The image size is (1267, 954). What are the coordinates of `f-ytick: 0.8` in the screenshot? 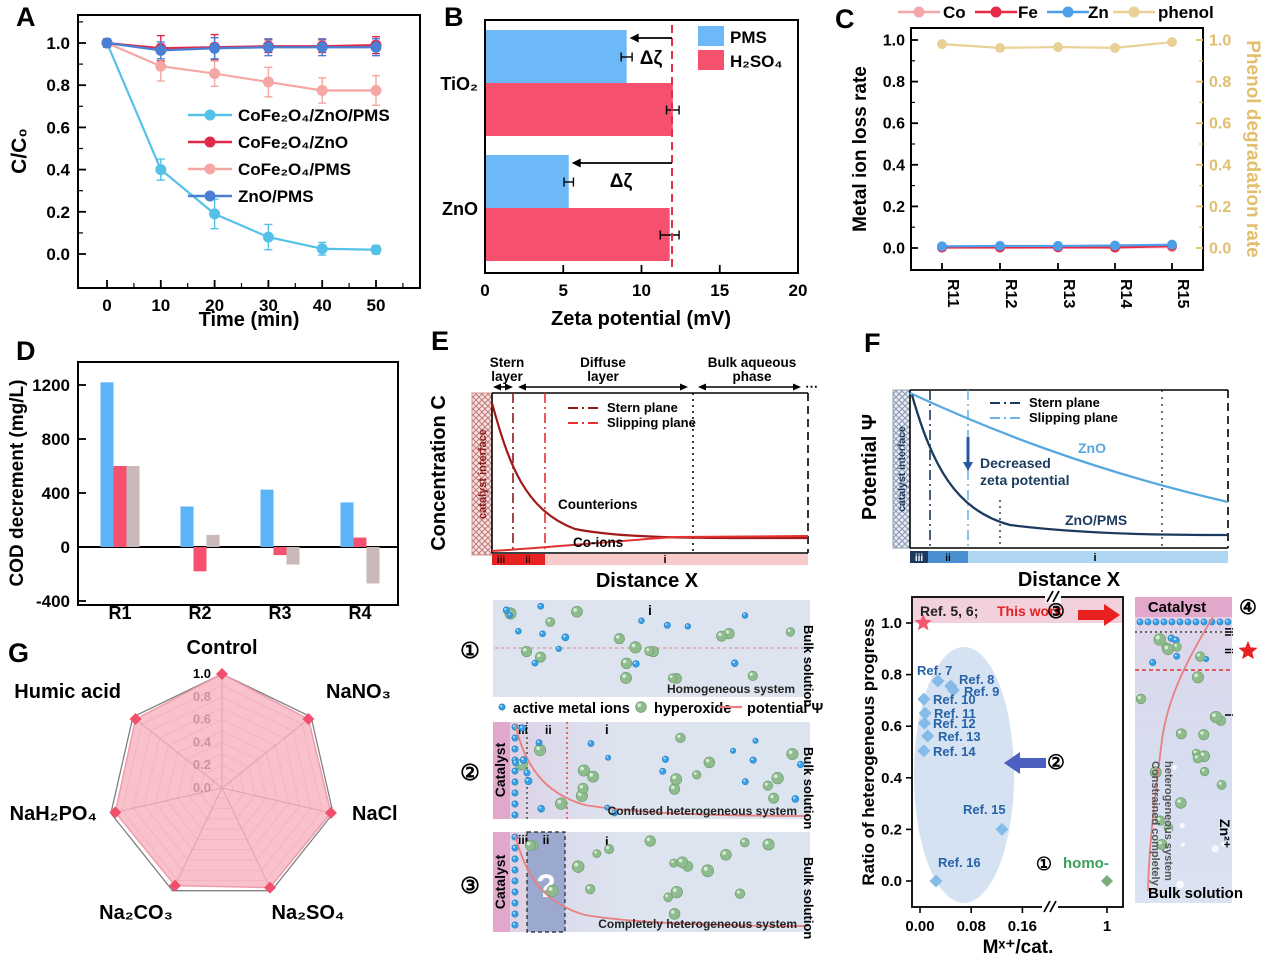 It's located at (891, 675).